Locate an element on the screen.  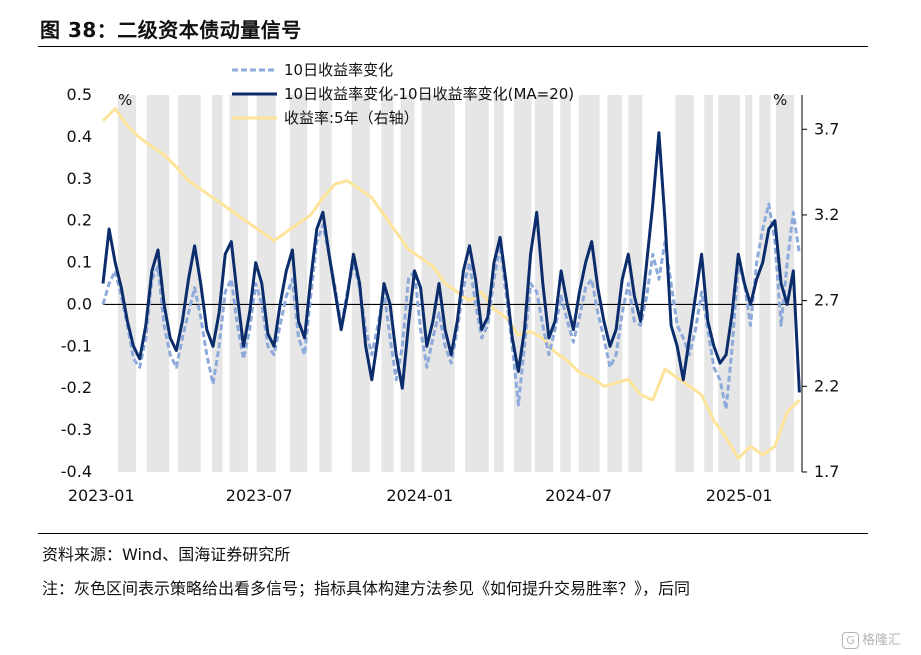
source-text: 资料来源：Wind、国海证券研究所 is located at coordinates (166, 554).